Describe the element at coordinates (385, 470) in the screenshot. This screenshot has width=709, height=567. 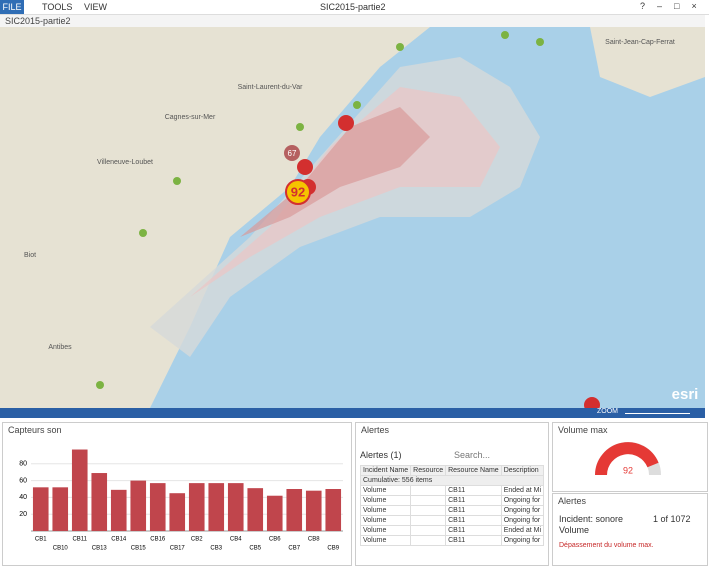
I see `column-header: Incident Name` at that location.